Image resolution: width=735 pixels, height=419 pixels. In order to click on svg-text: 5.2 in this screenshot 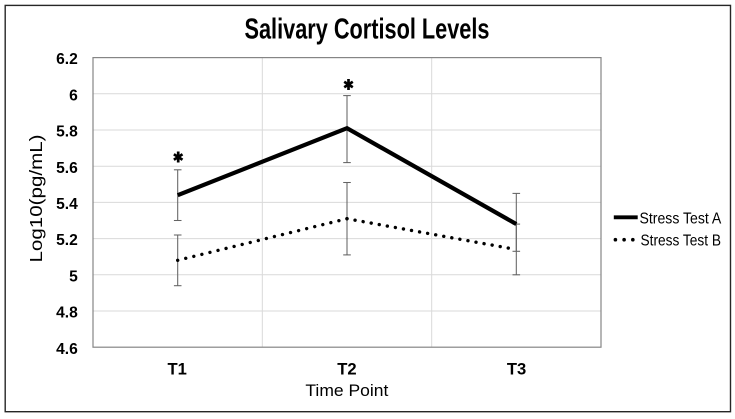, I will do `click(67, 240)`.